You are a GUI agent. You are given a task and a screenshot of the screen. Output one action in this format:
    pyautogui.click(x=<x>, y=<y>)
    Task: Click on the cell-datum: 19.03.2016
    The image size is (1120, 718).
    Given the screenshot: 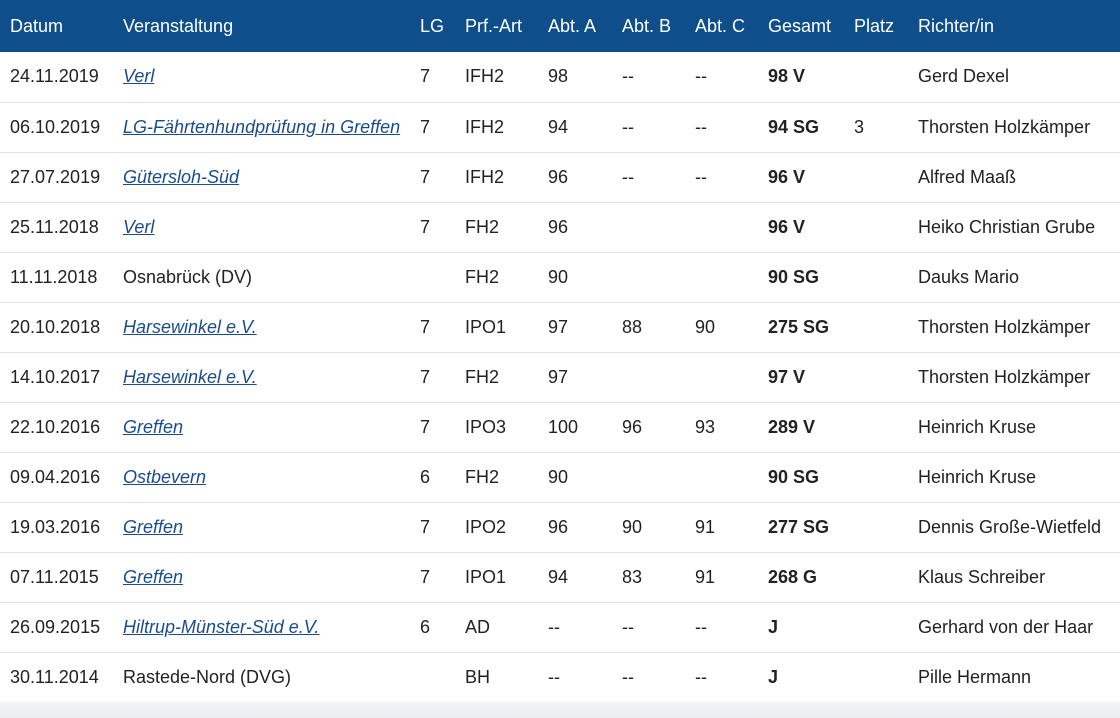 What is the action you would take?
    pyautogui.click(x=61, y=527)
    